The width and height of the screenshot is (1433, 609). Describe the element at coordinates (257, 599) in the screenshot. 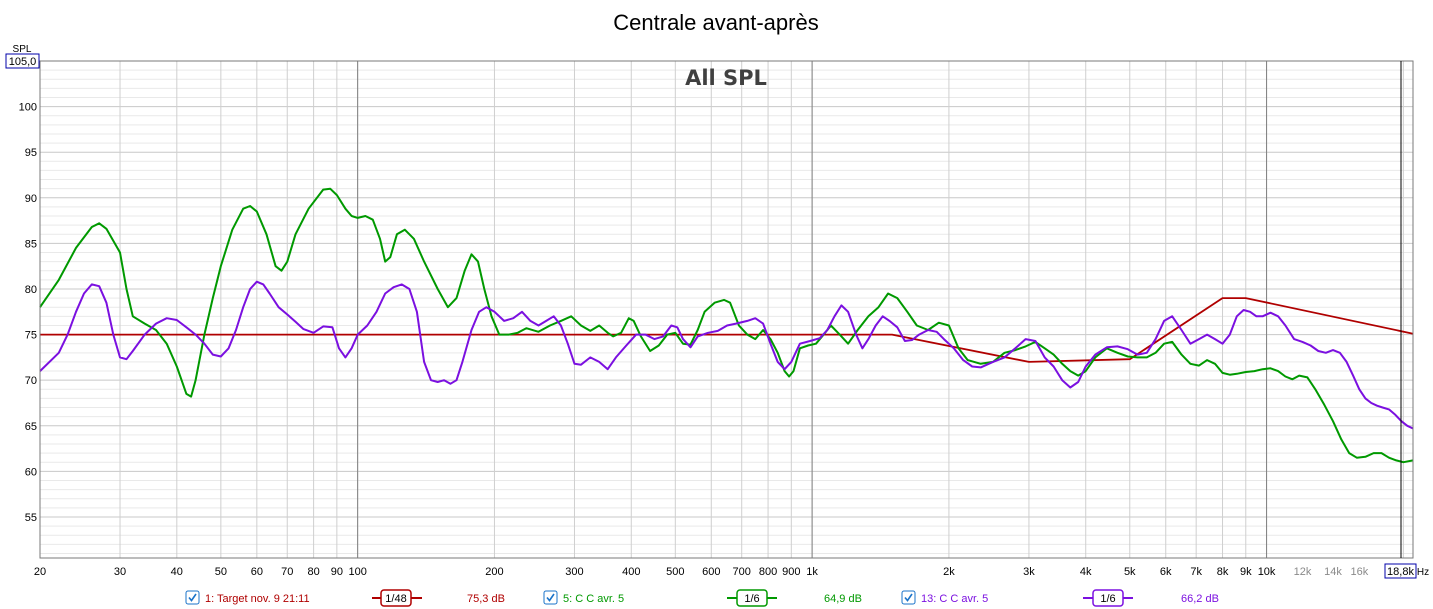

I see `legend-label-target: 1: Target nov. 9 21:11` at that location.